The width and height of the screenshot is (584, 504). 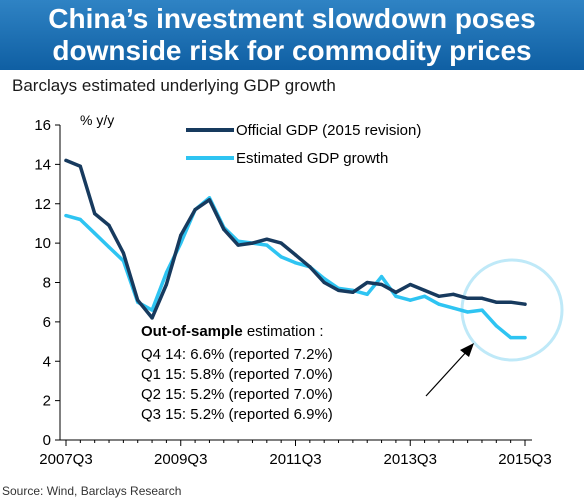 What do you see at coordinates (42, 243) in the screenshot?
I see `y-tick-label: 10` at bounding box center [42, 243].